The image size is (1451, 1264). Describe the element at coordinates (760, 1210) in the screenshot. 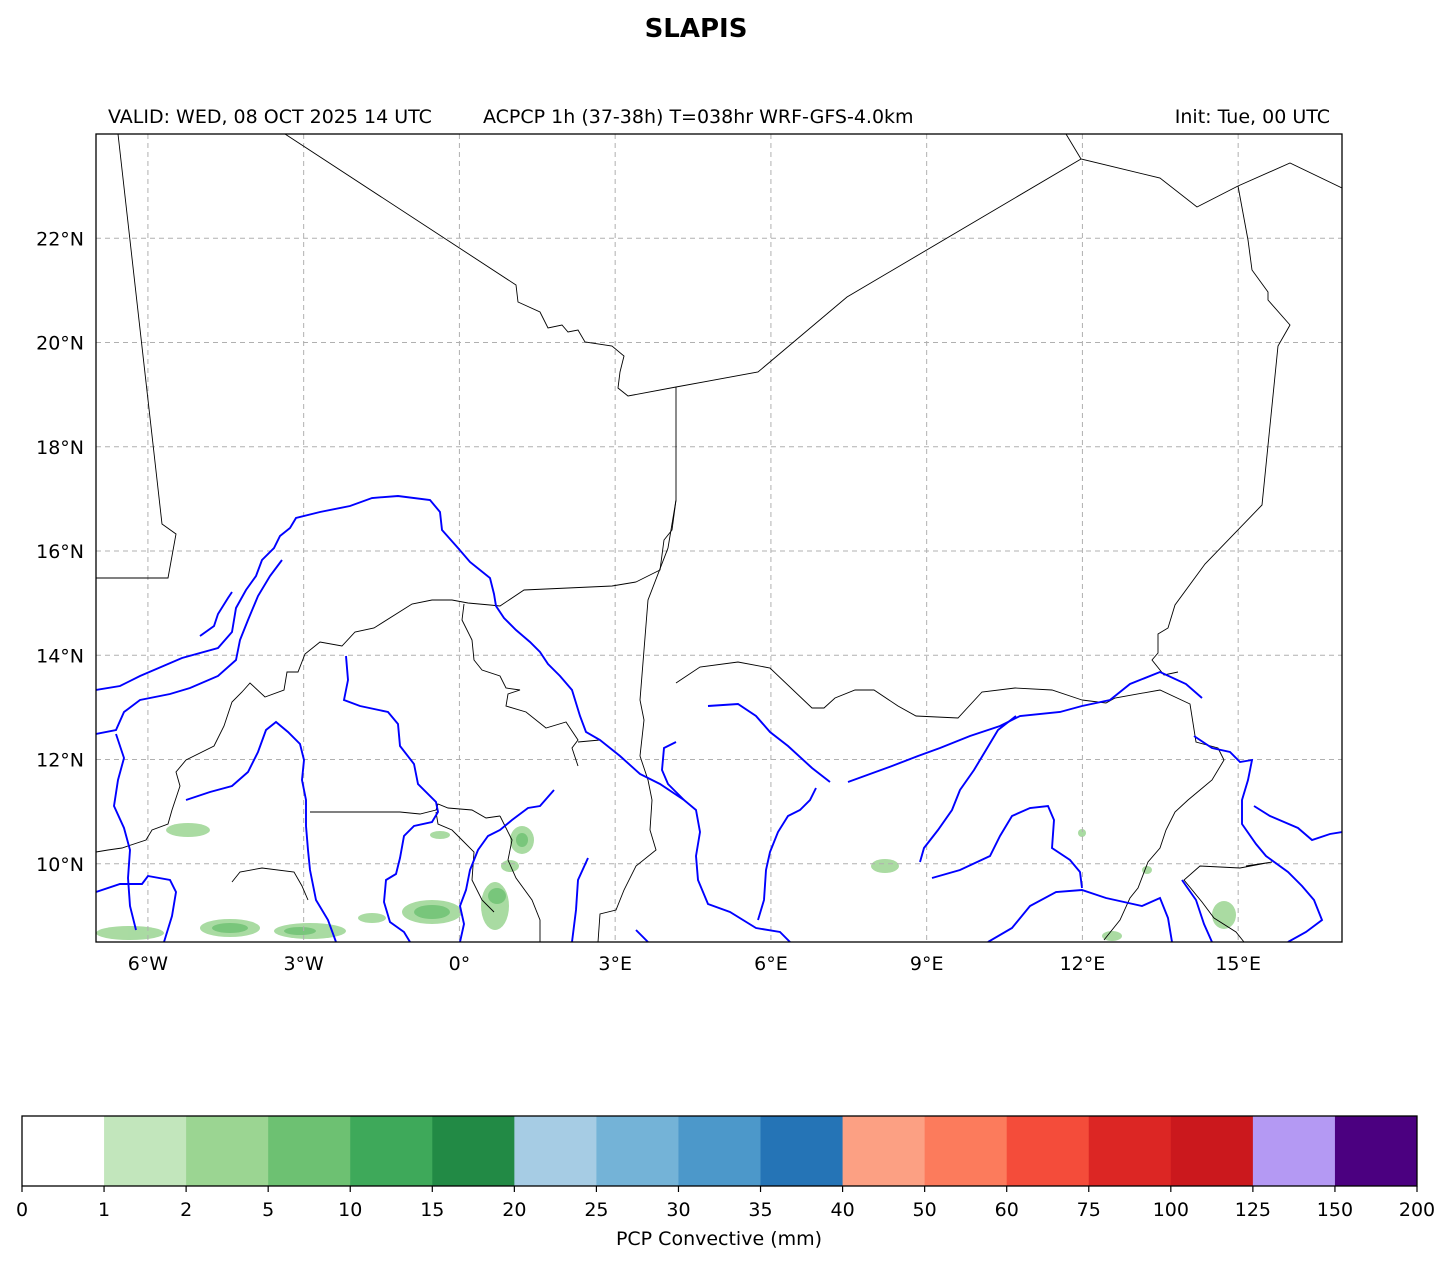

I see `colorbar-tick-label: 35` at that location.